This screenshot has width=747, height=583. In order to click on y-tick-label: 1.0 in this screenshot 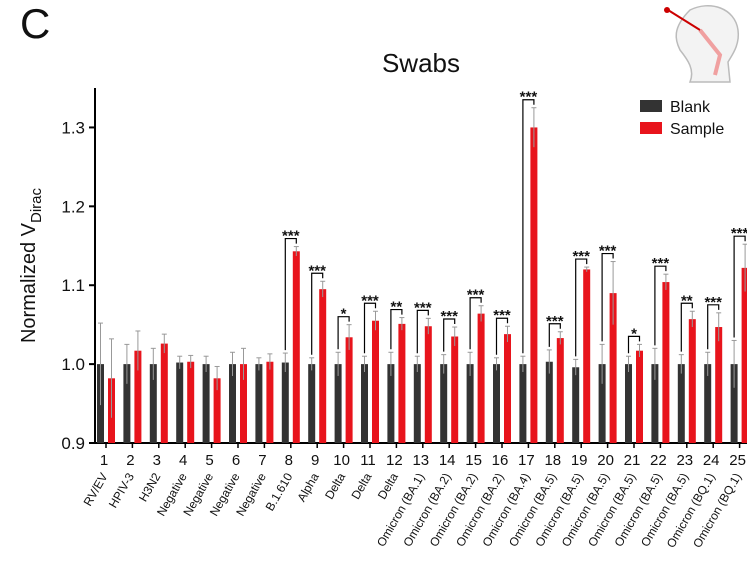, I will do `click(73, 364)`.